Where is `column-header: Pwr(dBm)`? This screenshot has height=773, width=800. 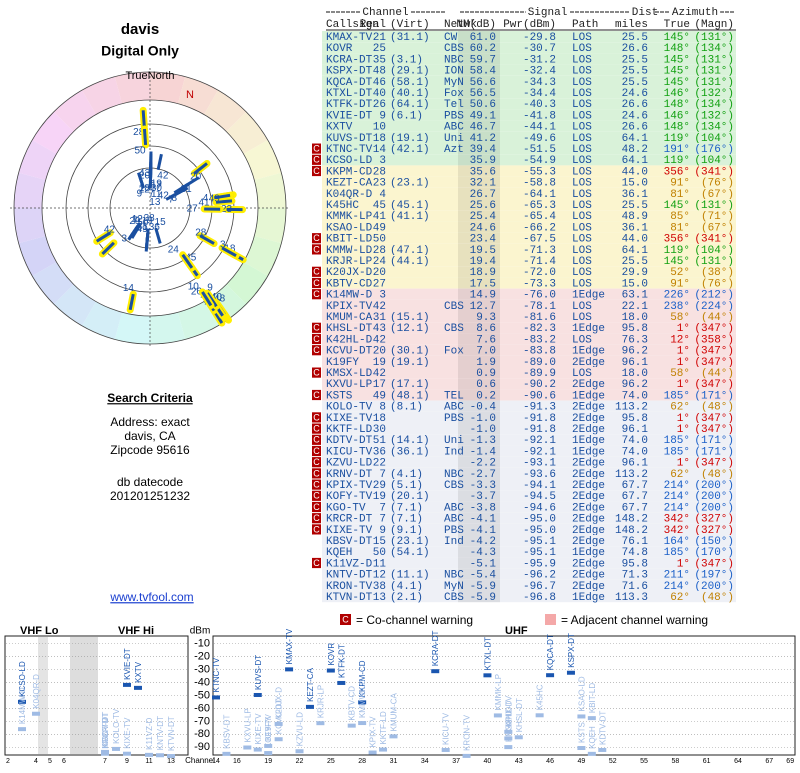
column-header: Pwr(dBm) is located at coordinates (529, 25).